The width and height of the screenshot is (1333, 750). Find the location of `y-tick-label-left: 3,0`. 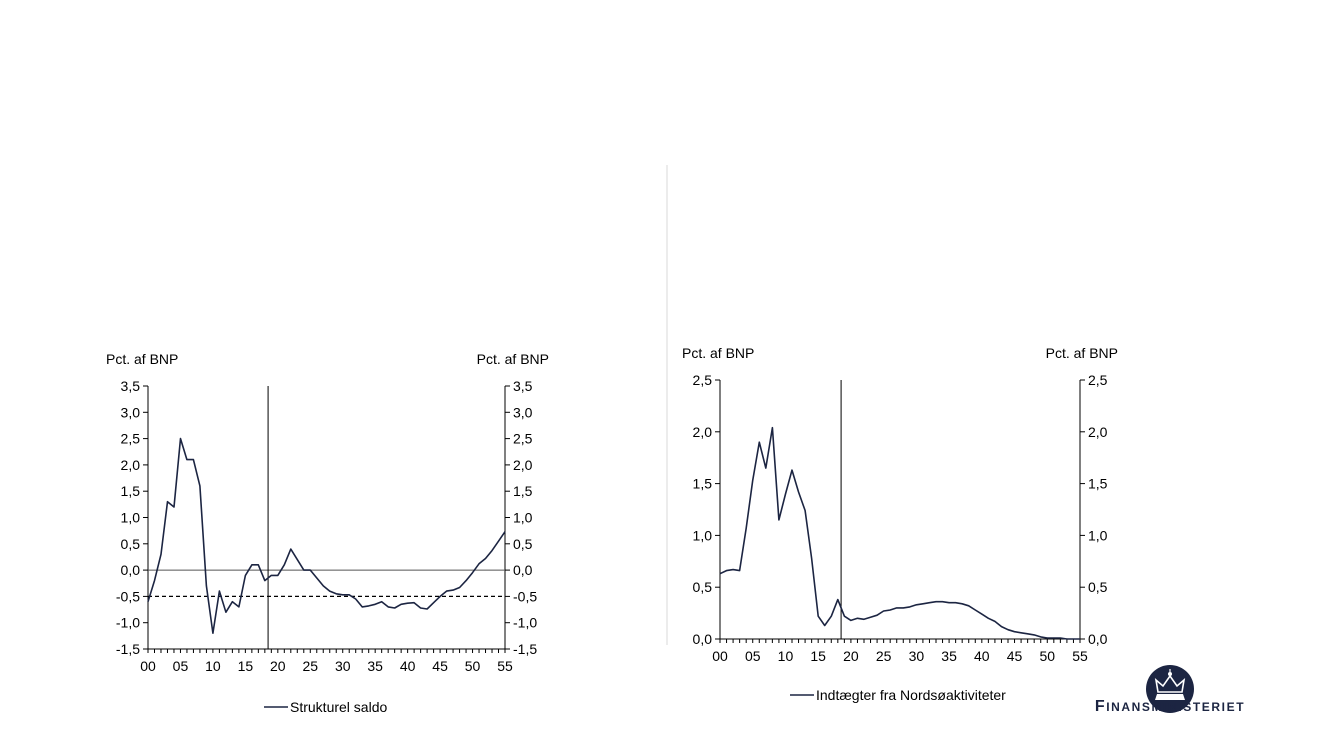

y-tick-label-left: 3,0 is located at coordinates (131, 412).